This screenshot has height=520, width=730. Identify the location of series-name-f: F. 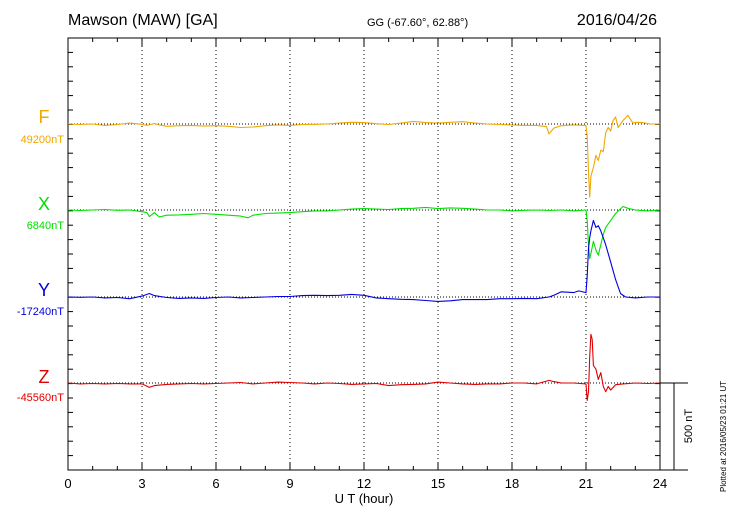
(44, 117).